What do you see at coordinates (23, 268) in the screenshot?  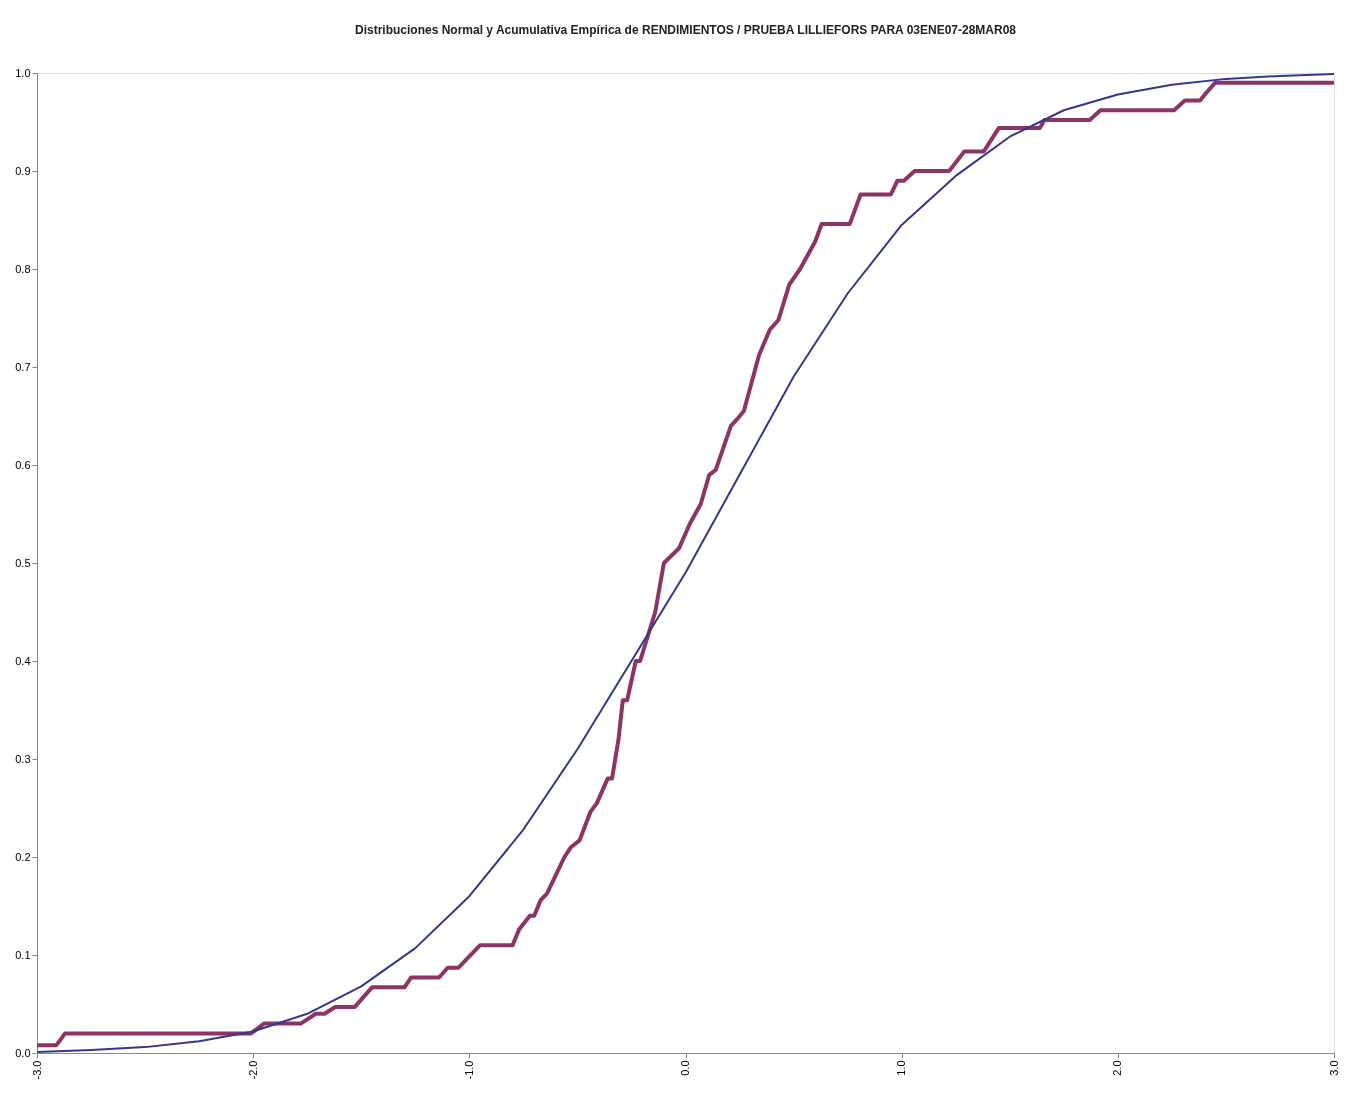 I see `y-tick-label: 0.8` at bounding box center [23, 268].